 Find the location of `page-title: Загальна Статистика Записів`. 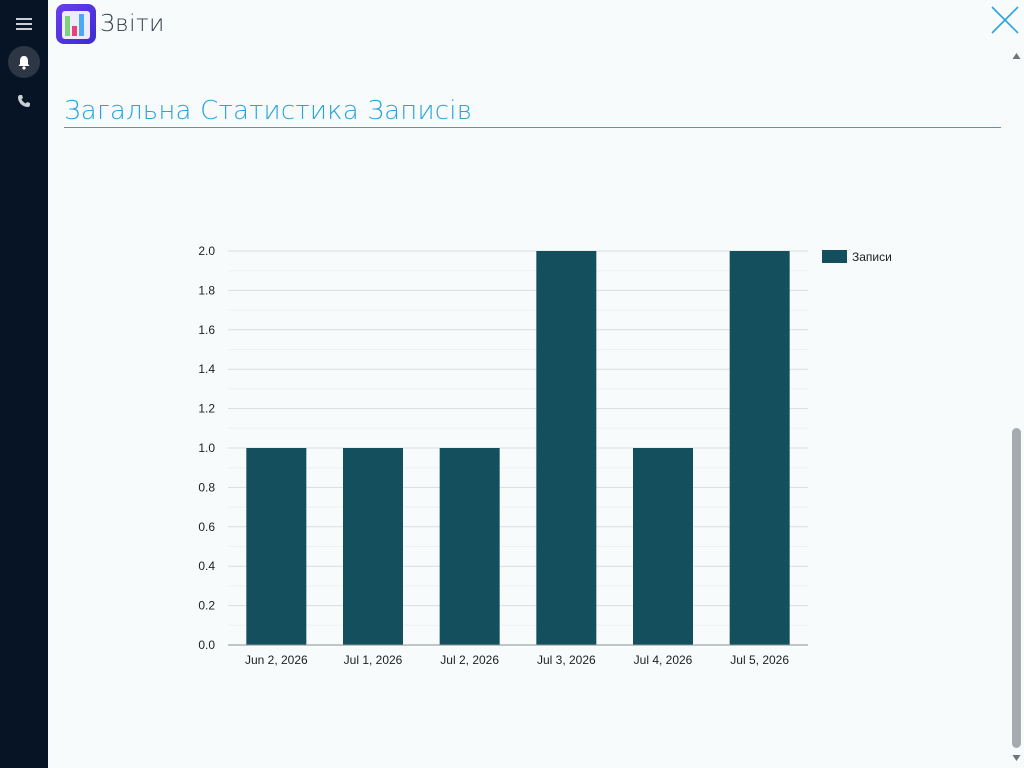

page-title: Загальна Статистика Записів is located at coordinates (532, 111).